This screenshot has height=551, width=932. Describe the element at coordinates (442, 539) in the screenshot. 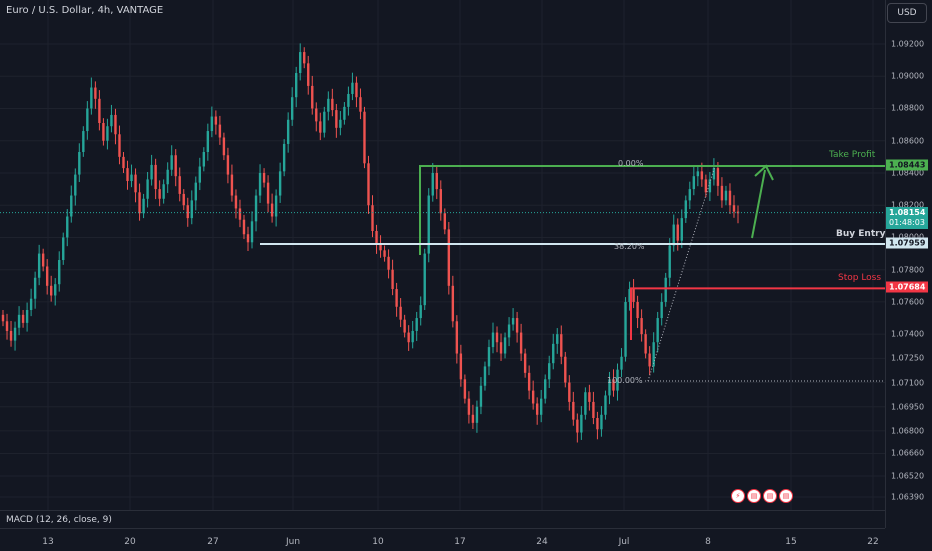

I see `time-axis` at that location.